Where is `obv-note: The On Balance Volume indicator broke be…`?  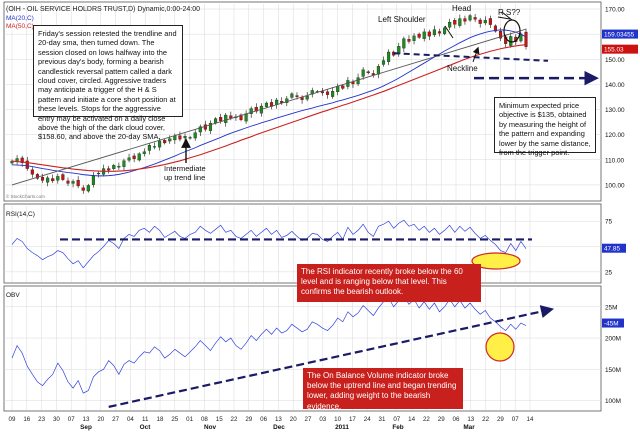 obv-note: The On Balance Volume indicator broke be… is located at coordinates (383, 389).